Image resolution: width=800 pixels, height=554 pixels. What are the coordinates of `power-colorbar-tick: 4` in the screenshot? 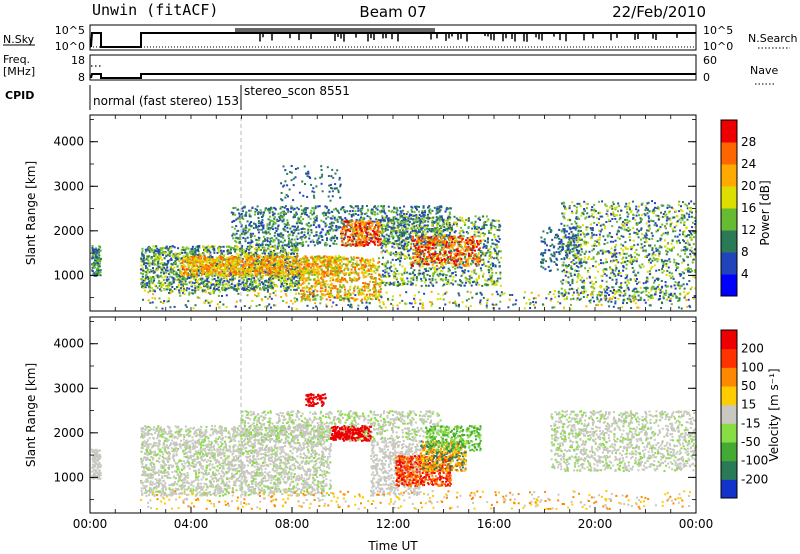 It's located at (745, 274).